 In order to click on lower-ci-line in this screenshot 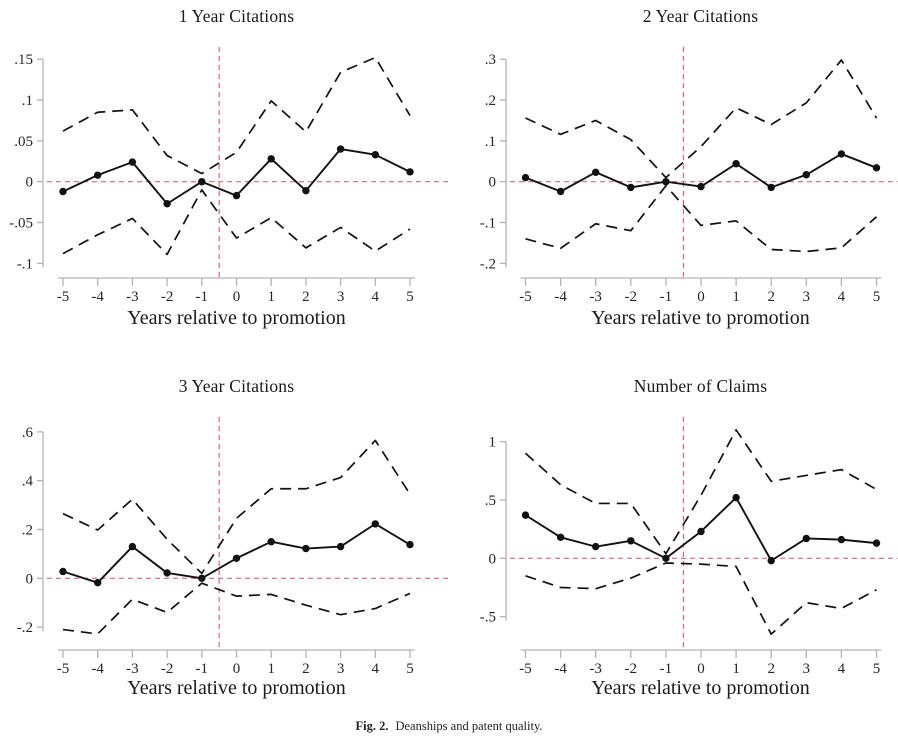, I will do `click(701, 599)`.